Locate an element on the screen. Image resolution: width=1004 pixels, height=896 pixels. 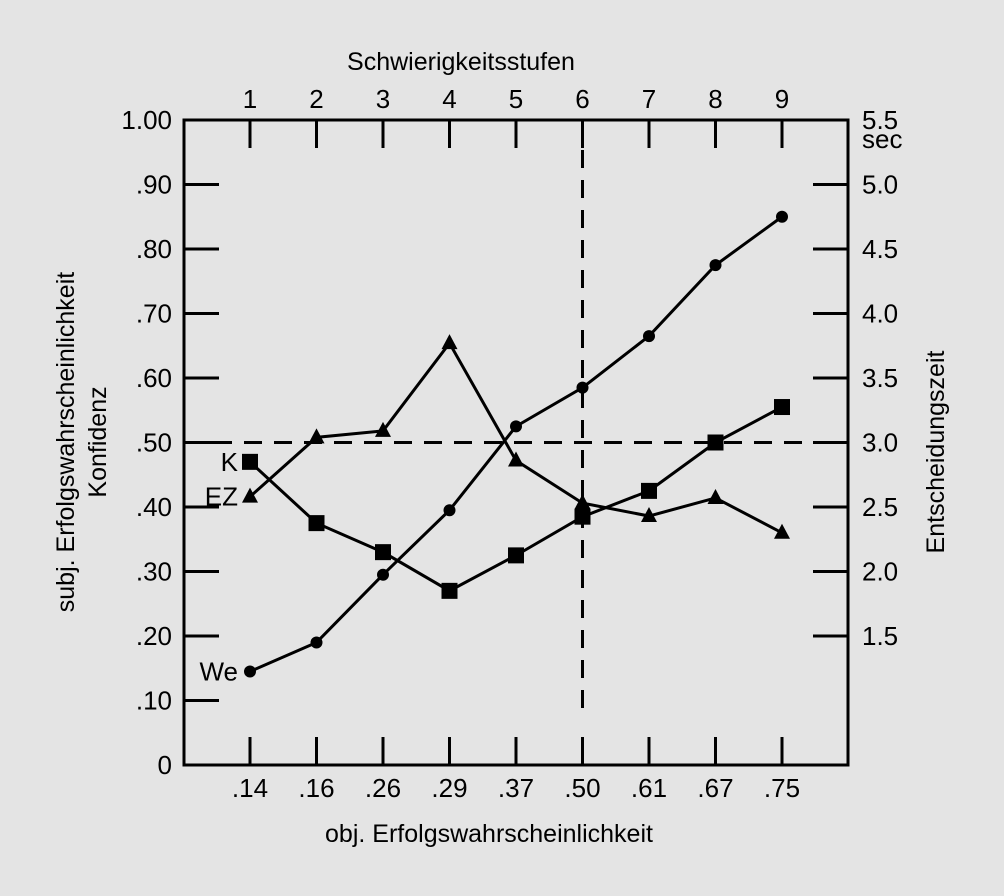
left-tick-label: .20 is located at coordinates (154, 636).